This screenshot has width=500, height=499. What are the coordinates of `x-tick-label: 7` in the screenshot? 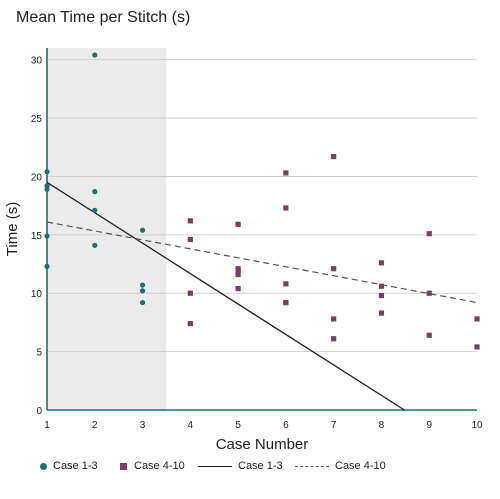 It's located at (334, 425).